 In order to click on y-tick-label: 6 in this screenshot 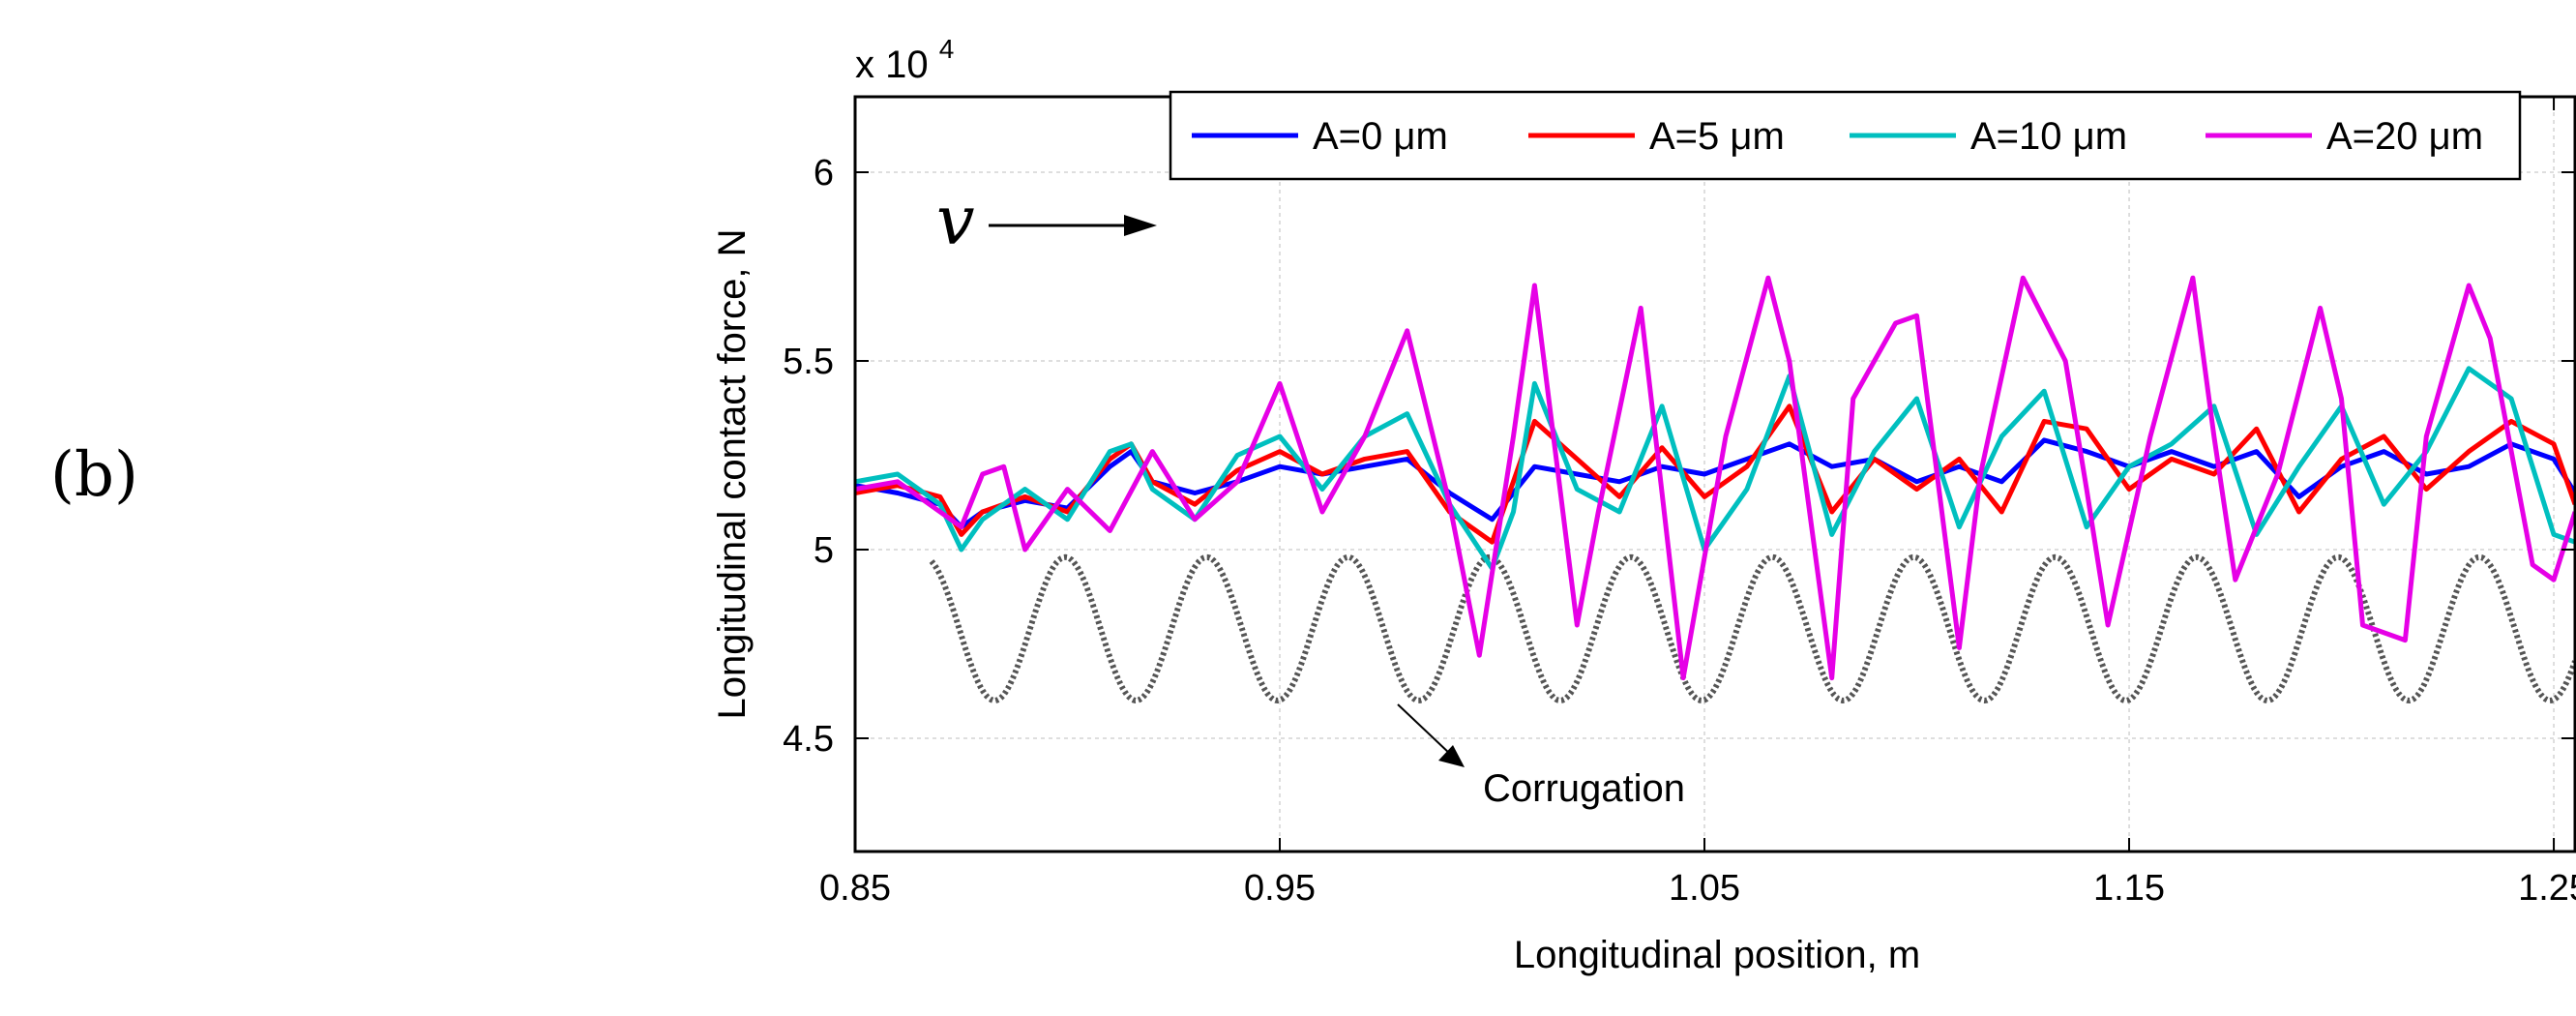, I will do `click(824, 173)`.